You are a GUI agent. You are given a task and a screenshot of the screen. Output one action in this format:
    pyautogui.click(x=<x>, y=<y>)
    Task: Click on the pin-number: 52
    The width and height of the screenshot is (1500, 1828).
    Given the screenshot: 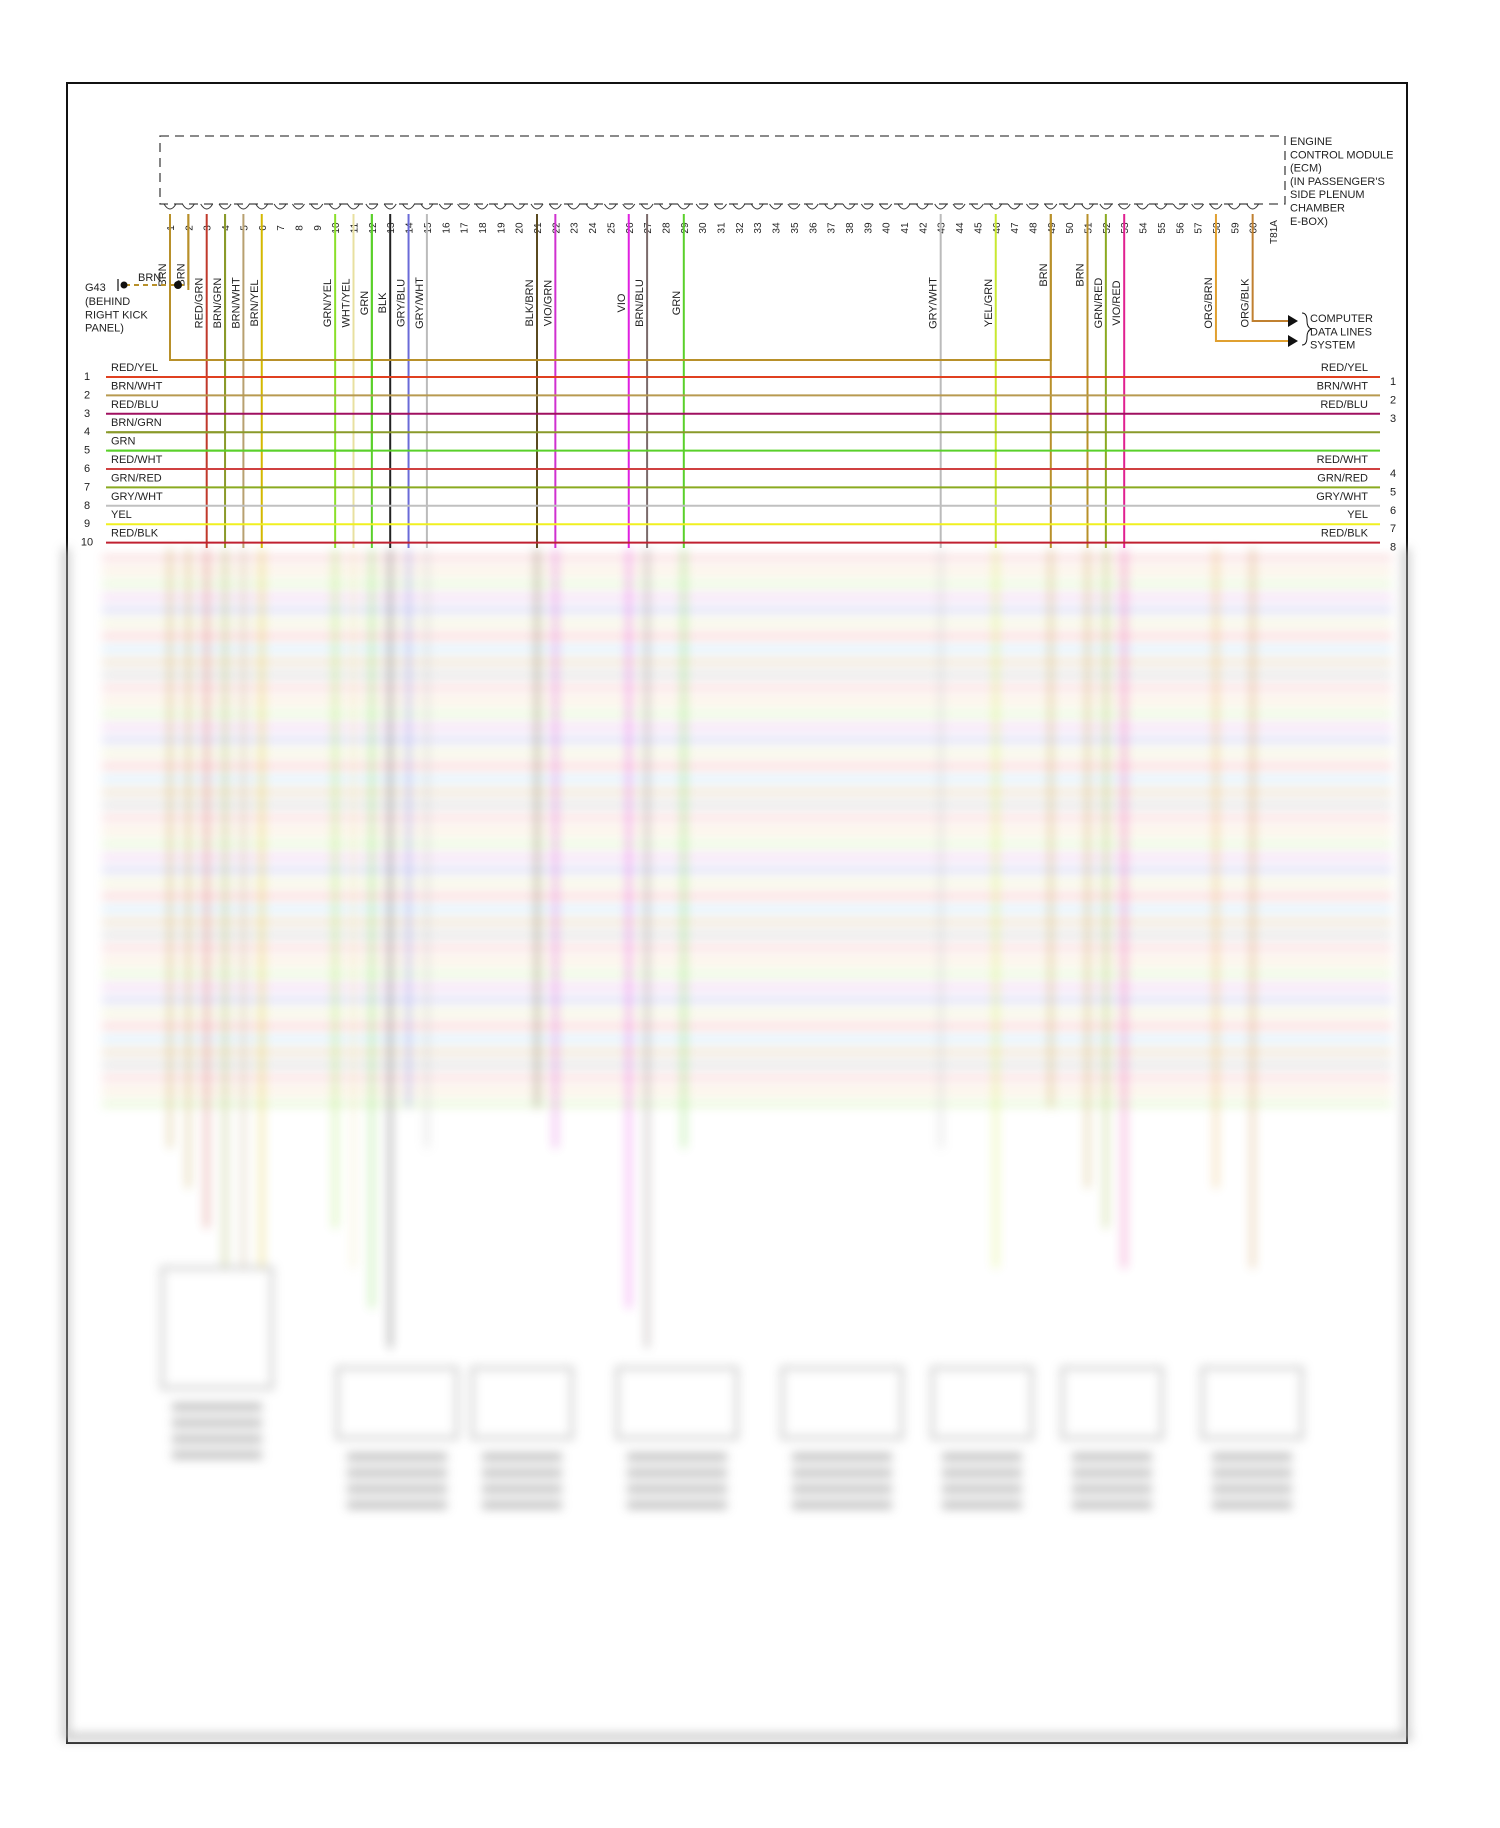 What is the action you would take?
    pyautogui.click(x=1107, y=228)
    